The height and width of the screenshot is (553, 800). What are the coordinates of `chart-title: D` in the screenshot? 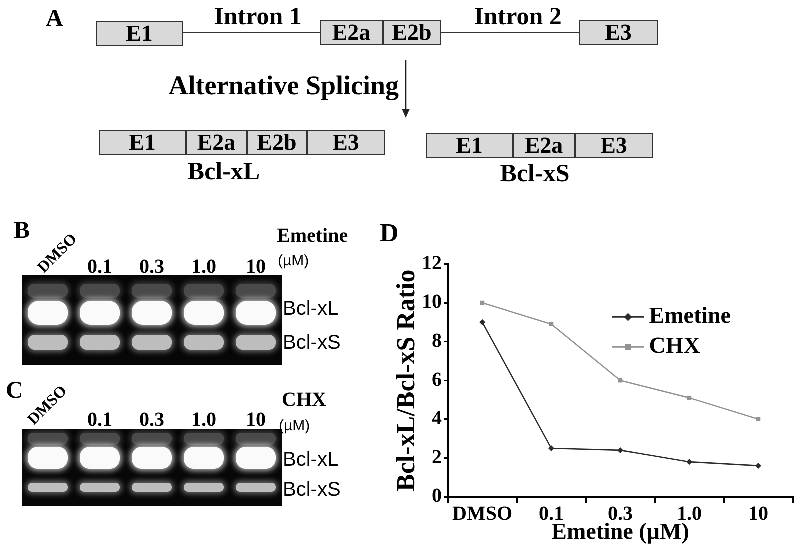 It's located at (389, 233).